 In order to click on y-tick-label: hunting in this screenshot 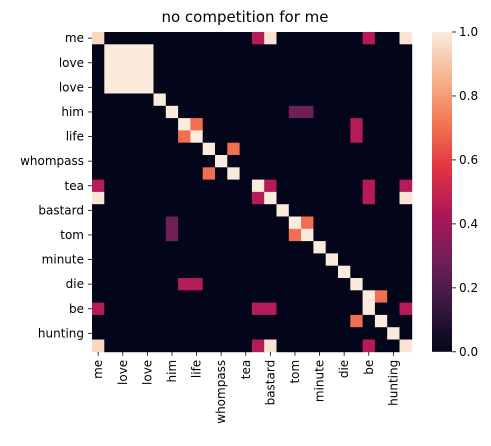, I will do `click(61, 333)`.